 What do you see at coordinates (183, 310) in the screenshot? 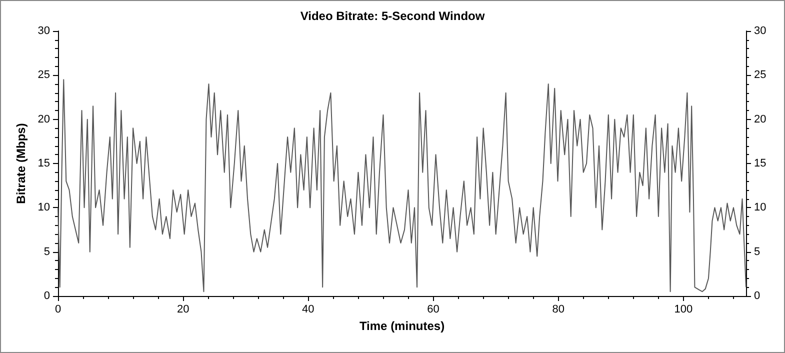
I see `x-tick-label: 20` at bounding box center [183, 310].